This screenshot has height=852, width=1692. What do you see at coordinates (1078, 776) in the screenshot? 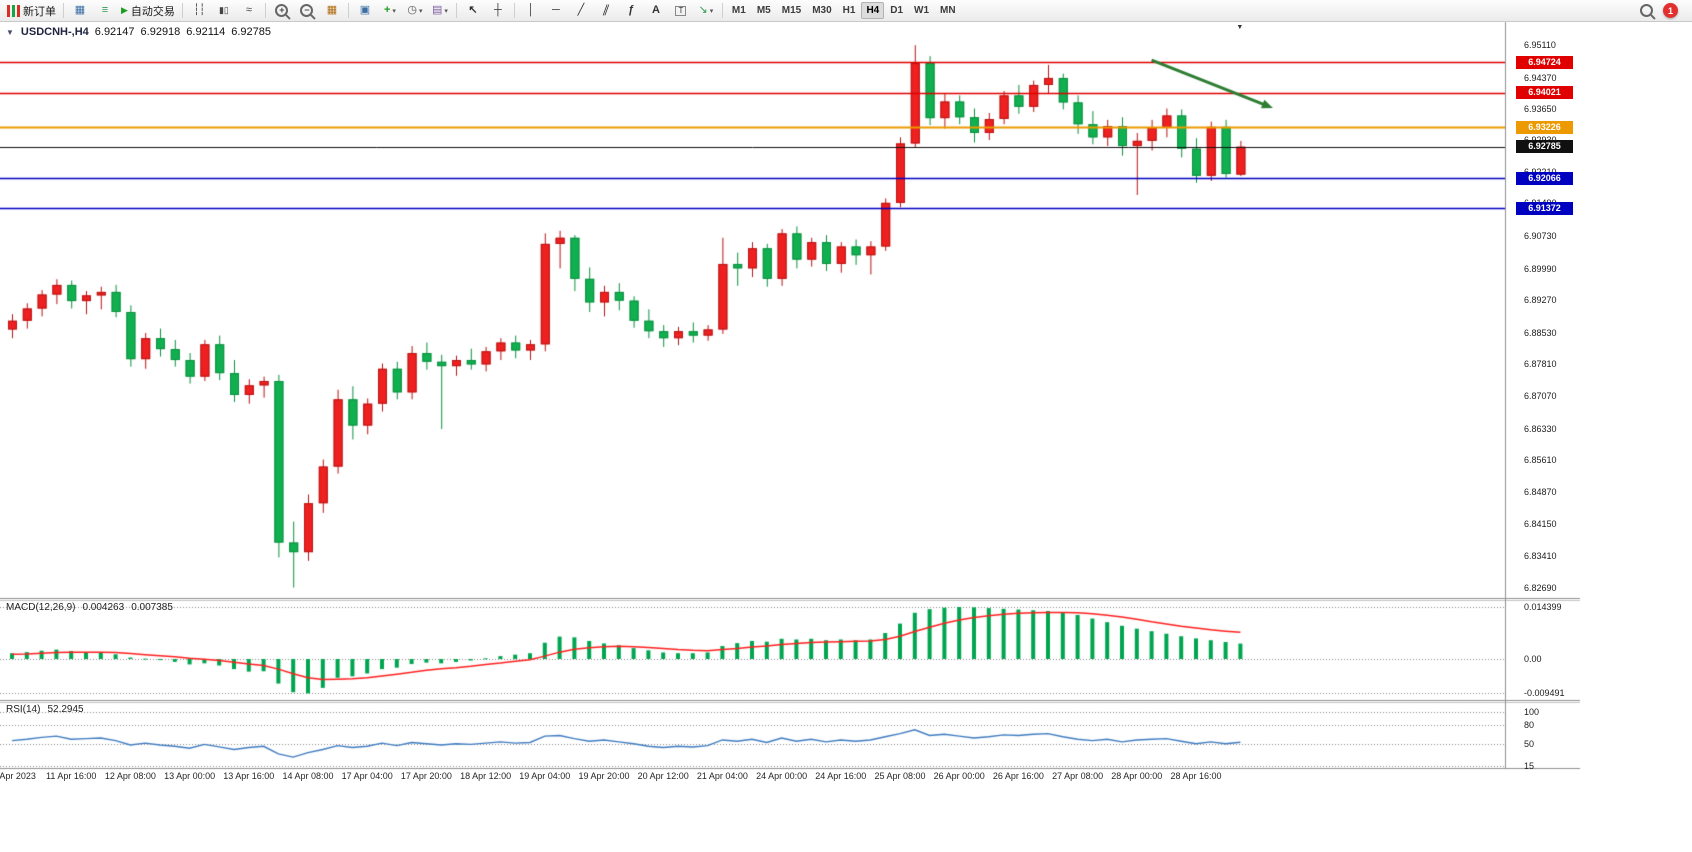
I see `time-axis-label: 27 Apr 08:00` at bounding box center [1078, 776].